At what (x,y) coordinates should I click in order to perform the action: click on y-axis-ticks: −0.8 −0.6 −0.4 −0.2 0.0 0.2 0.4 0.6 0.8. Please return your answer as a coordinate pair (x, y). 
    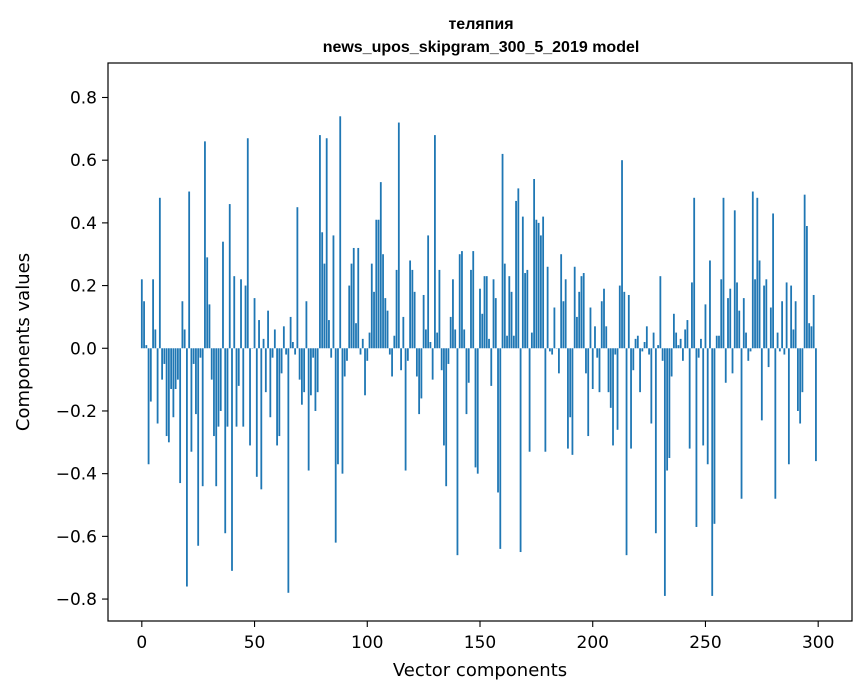
    Looking at the image, I should click on (82, 349).